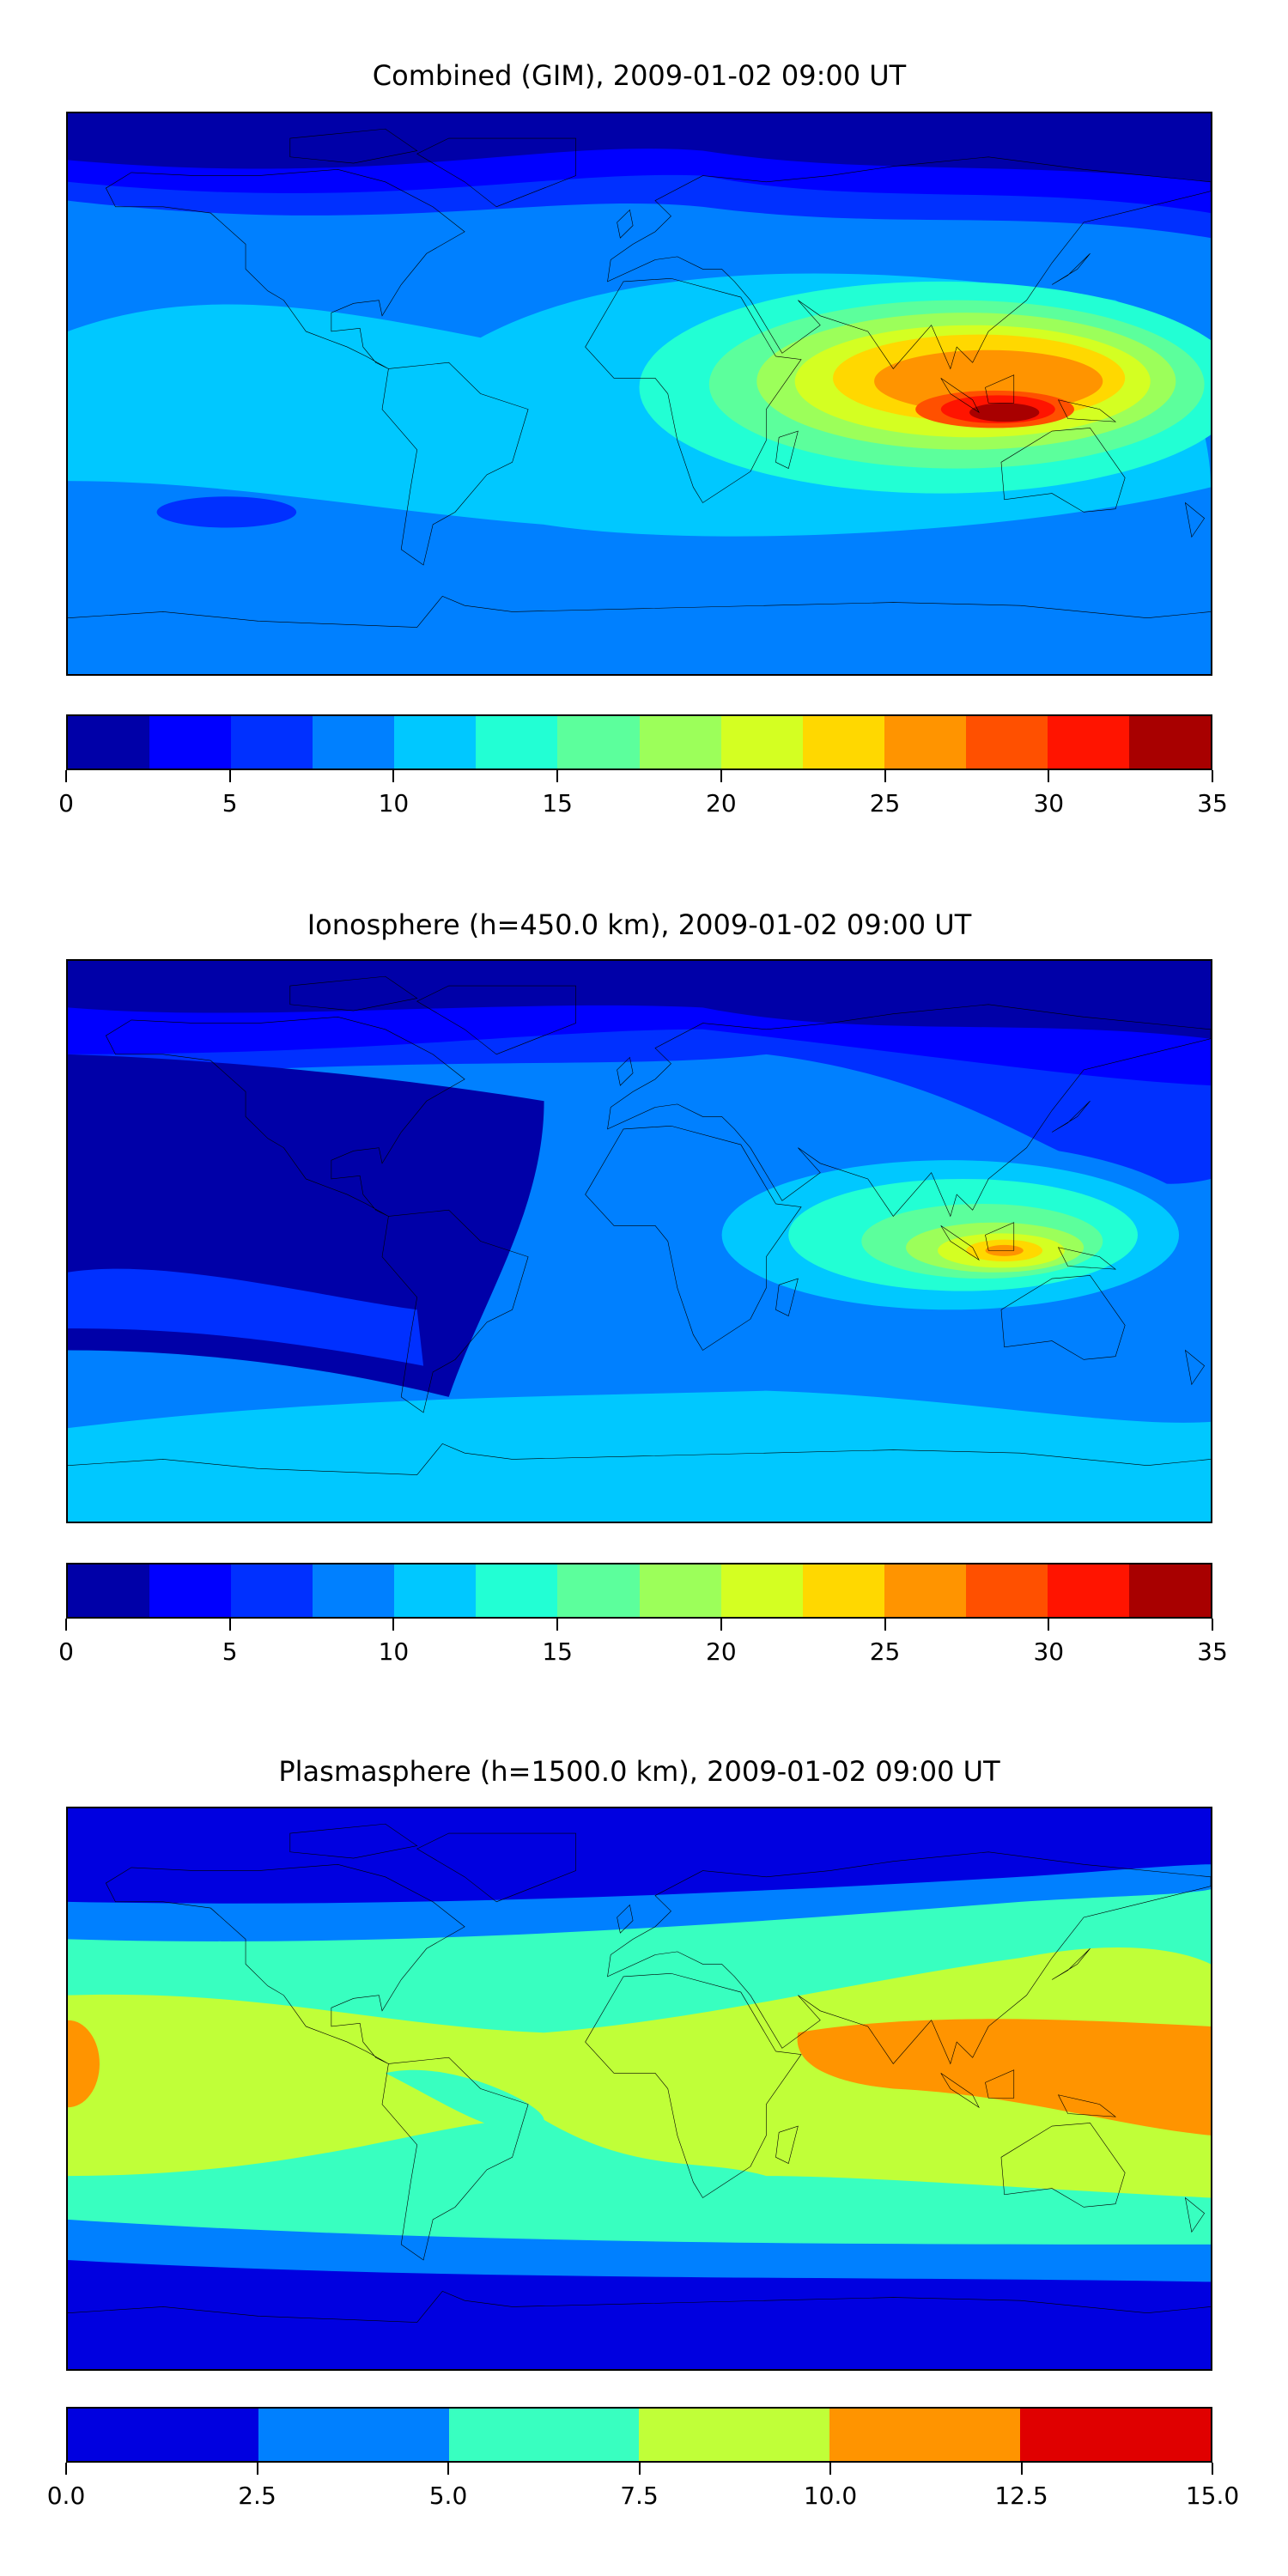 The height and width of the screenshot is (2576, 1288). I want to click on ionosphere-colorbar-ticks: 0 5 10 15 20 25 30 35, so click(643, 1645).